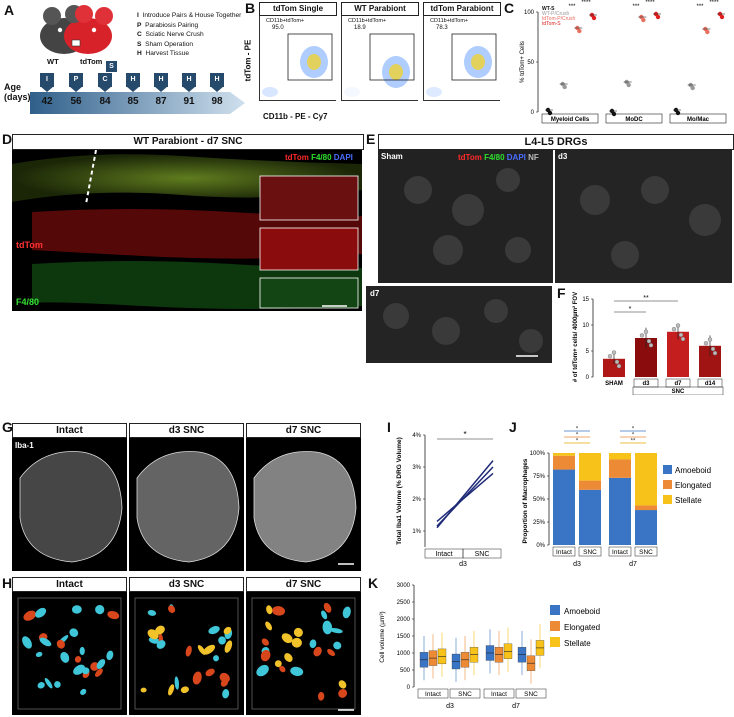 This screenshot has height=717, width=734. What do you see at coordinates (523, 62) in the screenshot?
I see `c-ylabel: % tdTom+ Cells` at bounding box center [523, 62].